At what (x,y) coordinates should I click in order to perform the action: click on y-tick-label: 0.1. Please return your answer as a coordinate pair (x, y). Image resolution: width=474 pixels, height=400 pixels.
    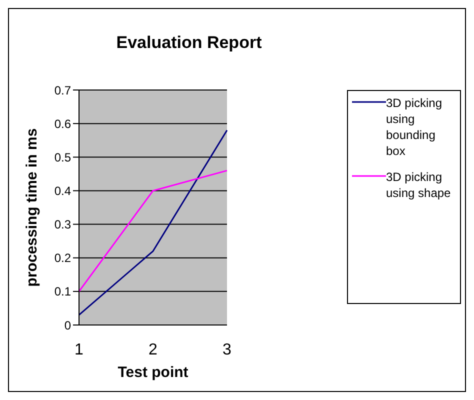
    Looking at the image, I should click on (63, 291).